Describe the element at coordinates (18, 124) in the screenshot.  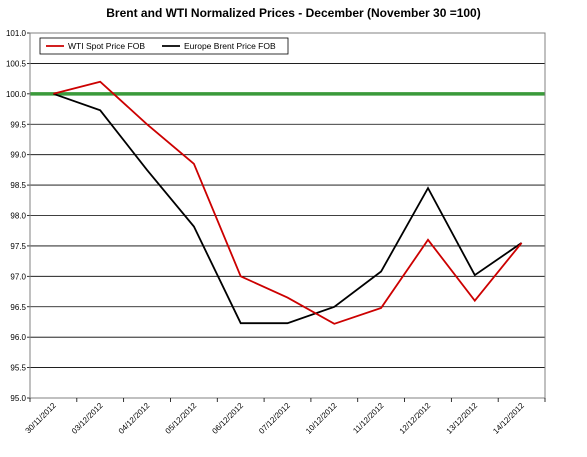
I see `y-tick-label: 99.5` at that location.